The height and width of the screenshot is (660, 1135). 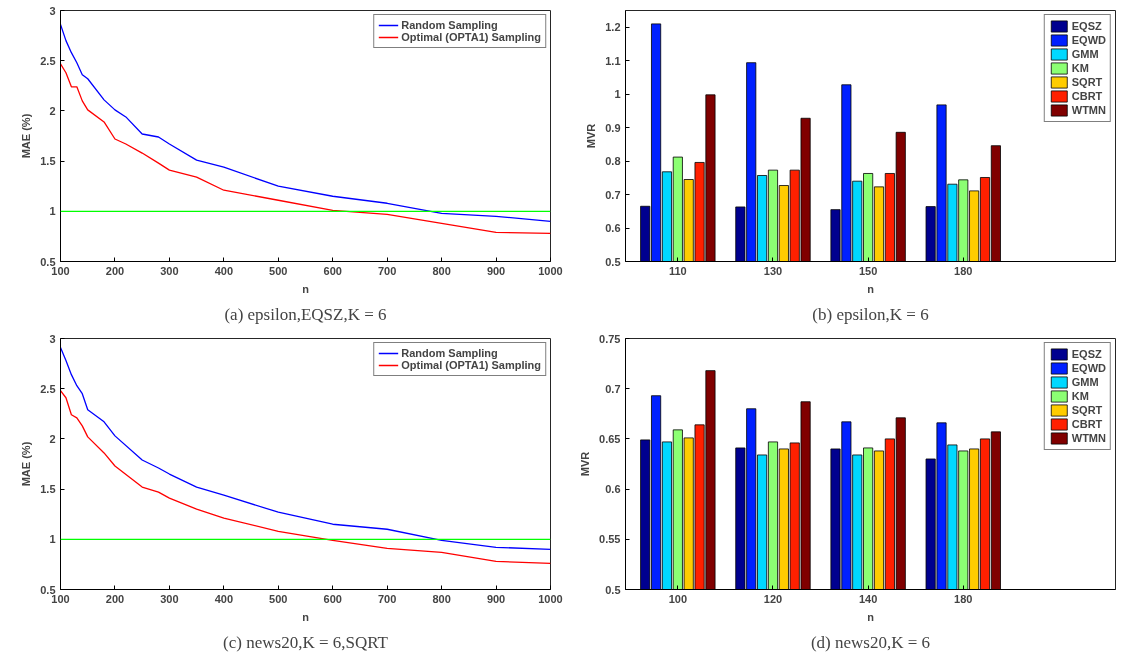 I want to click on x-tick-label: 110, so click(x=677, y=270).